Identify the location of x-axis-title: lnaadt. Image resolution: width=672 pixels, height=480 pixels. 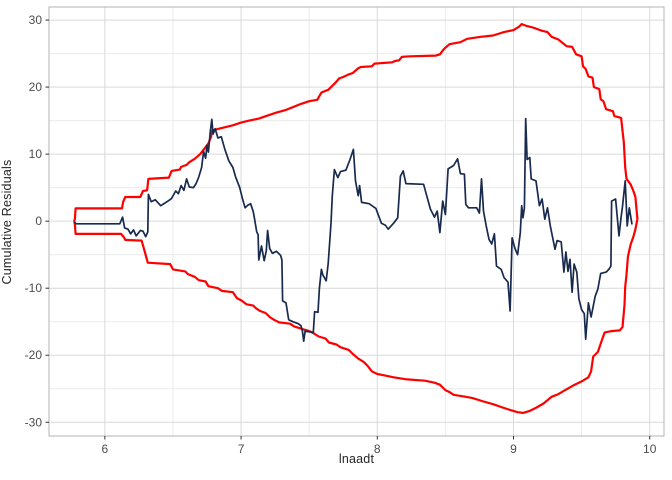
(356, 459).